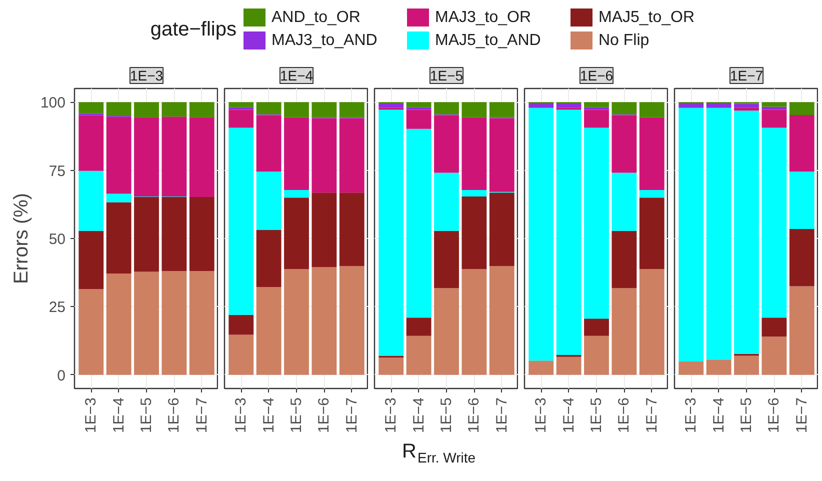 This screenshot has height=481, width=822. What do you see at coordinates (488, 40) in the screenshot?
I see `legend-label: MAJ5_to_AND` at bounding box center [488, 40].